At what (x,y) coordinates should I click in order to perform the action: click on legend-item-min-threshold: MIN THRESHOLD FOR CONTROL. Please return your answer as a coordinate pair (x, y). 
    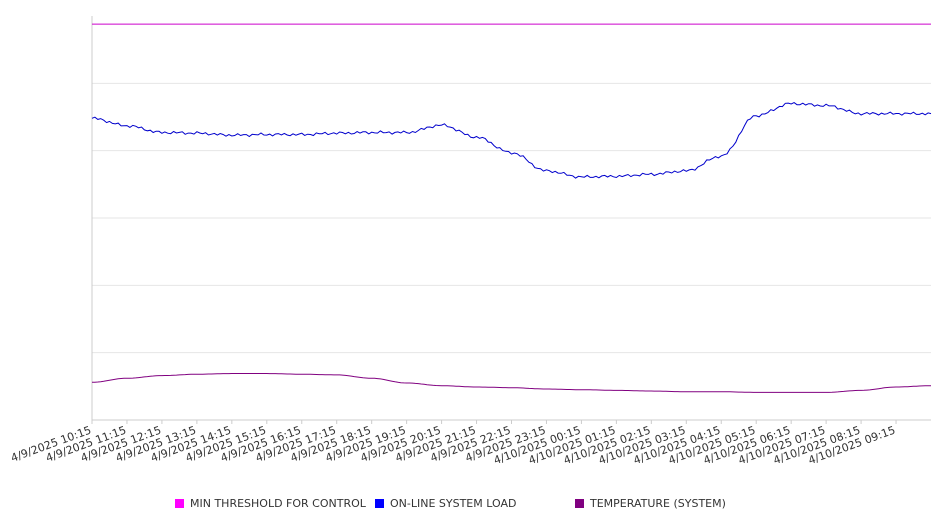
    Looking at the image, I should click on (270, 503).